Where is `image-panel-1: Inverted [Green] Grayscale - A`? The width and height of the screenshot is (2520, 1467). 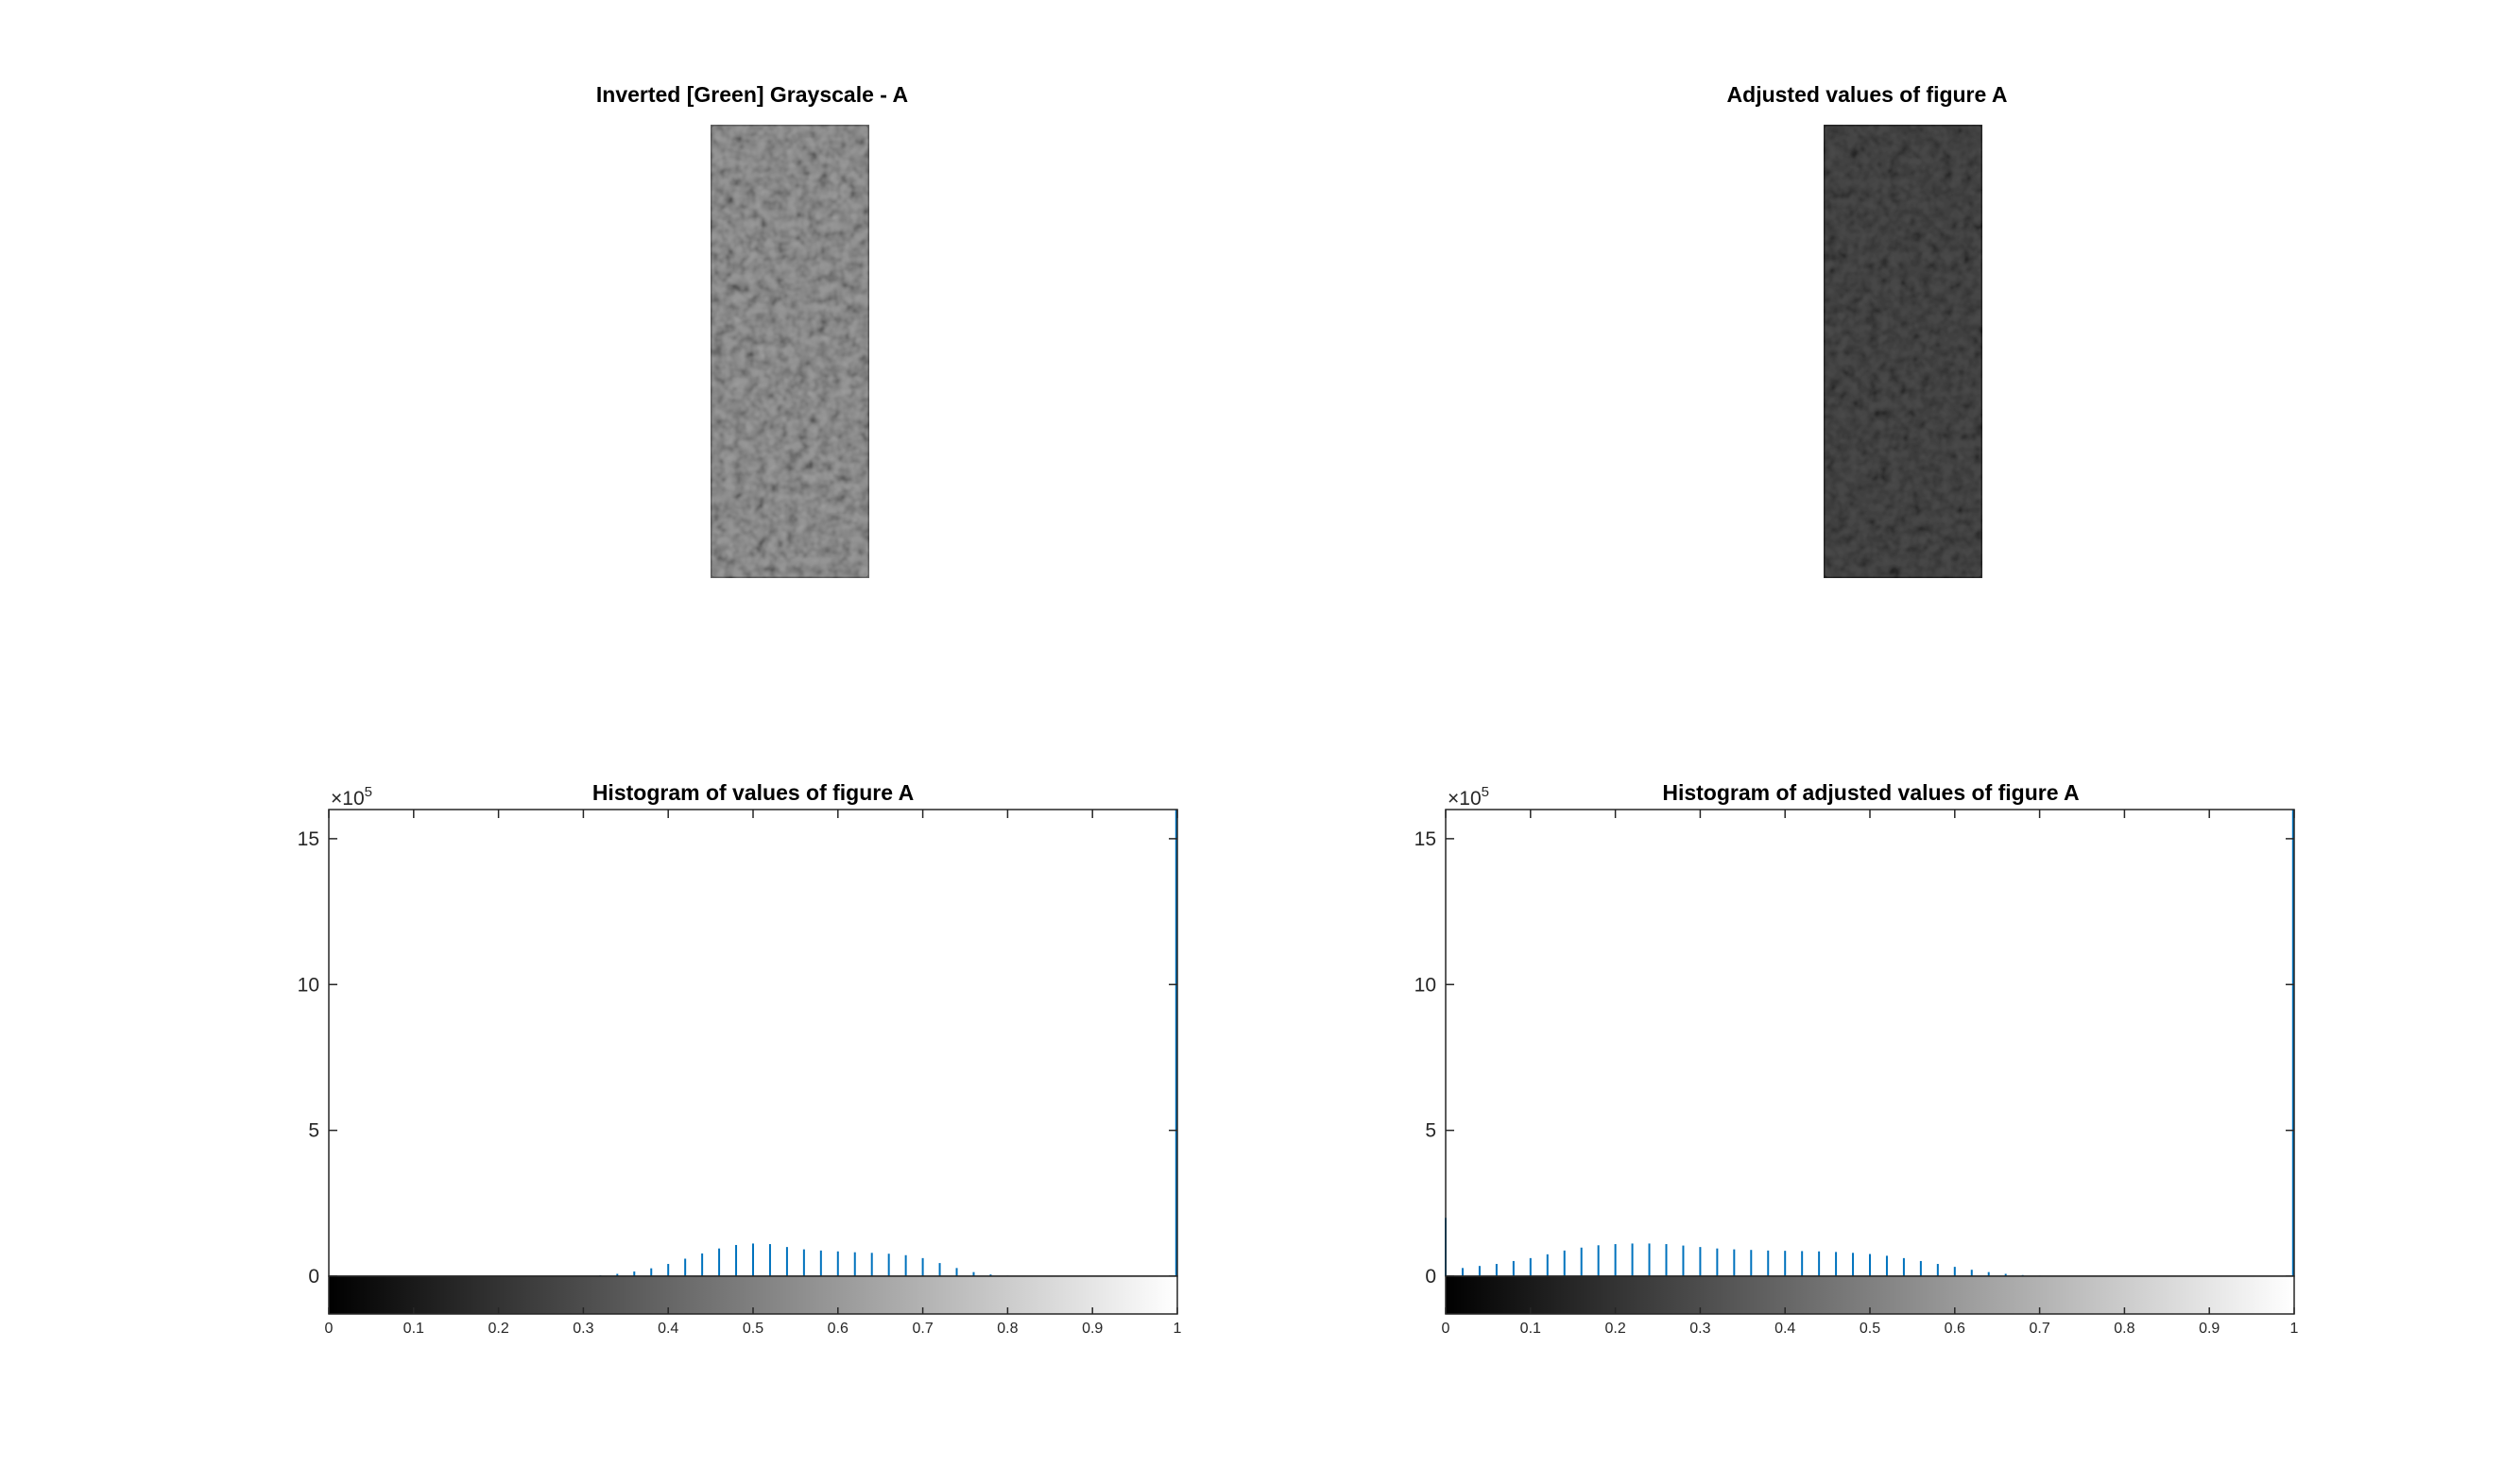 image-panel-1: Inverted [Green] Grayscale - A is located at coordinates (752, 331).